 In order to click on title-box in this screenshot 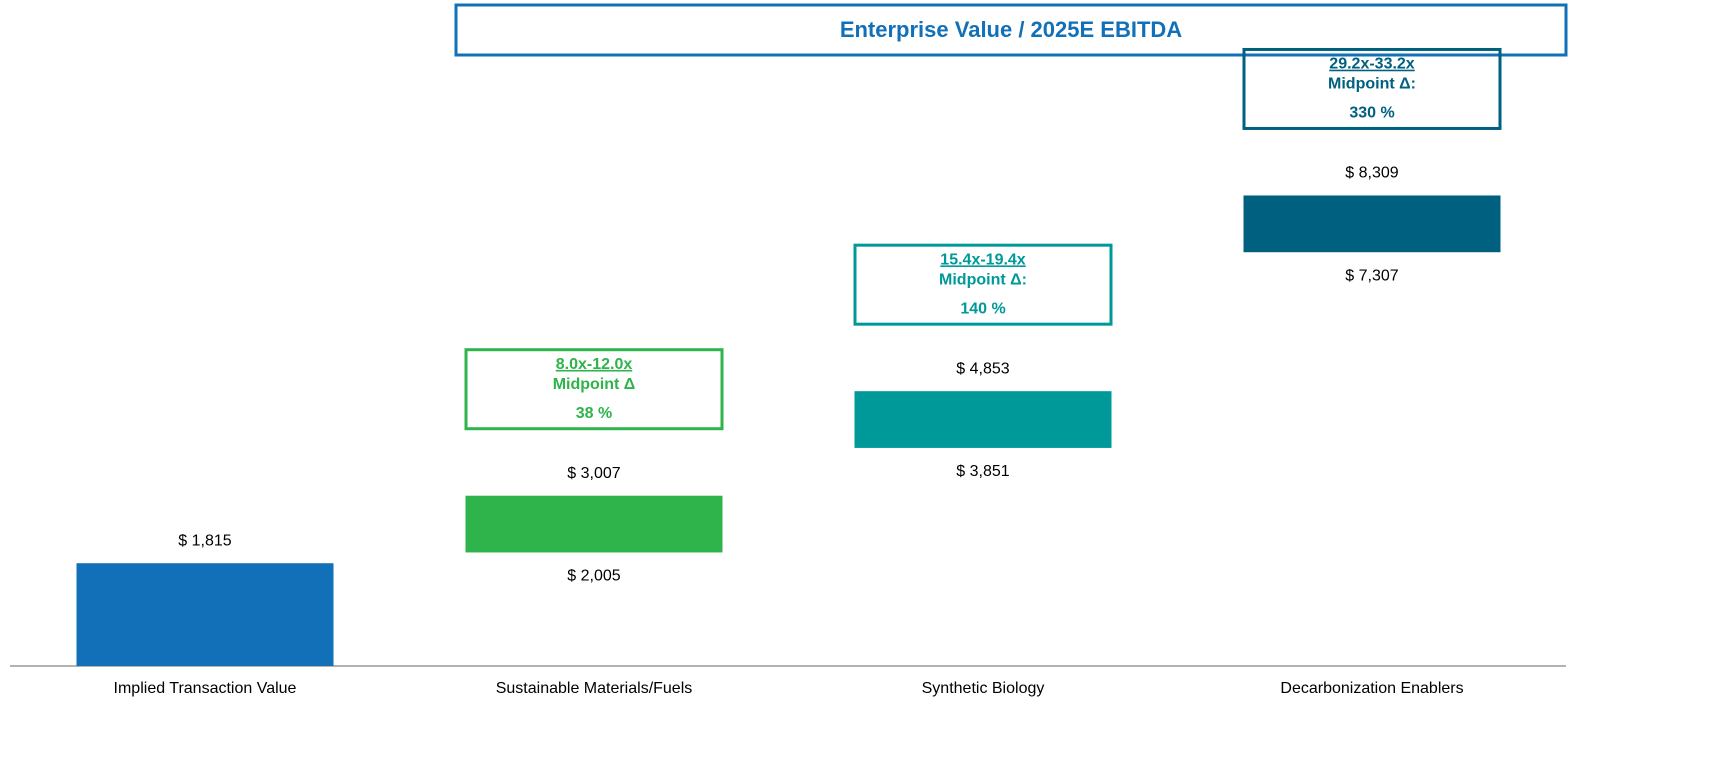, I will do `click(1011, 30)`.